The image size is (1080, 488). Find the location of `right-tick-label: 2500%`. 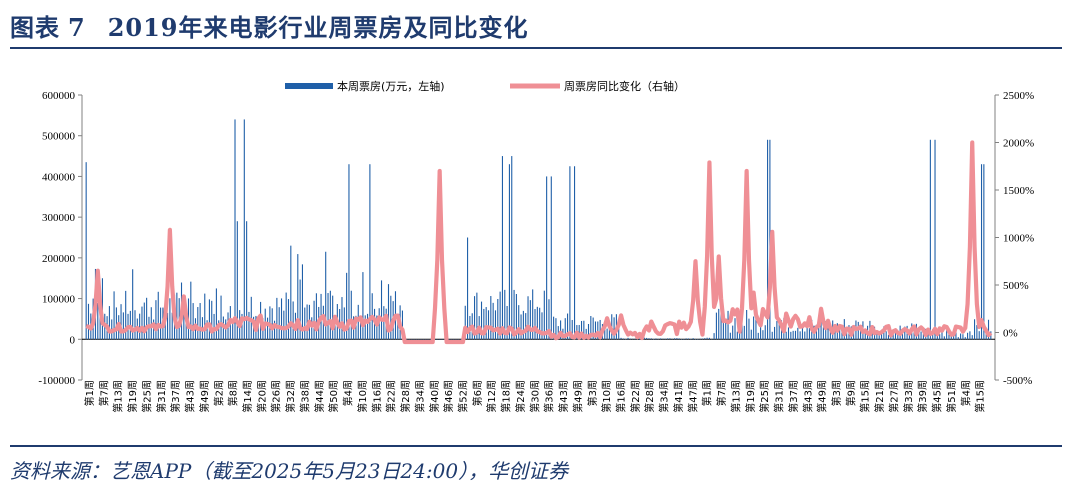

right-tick-label: 2500% is located at coordinates (1018, 96).